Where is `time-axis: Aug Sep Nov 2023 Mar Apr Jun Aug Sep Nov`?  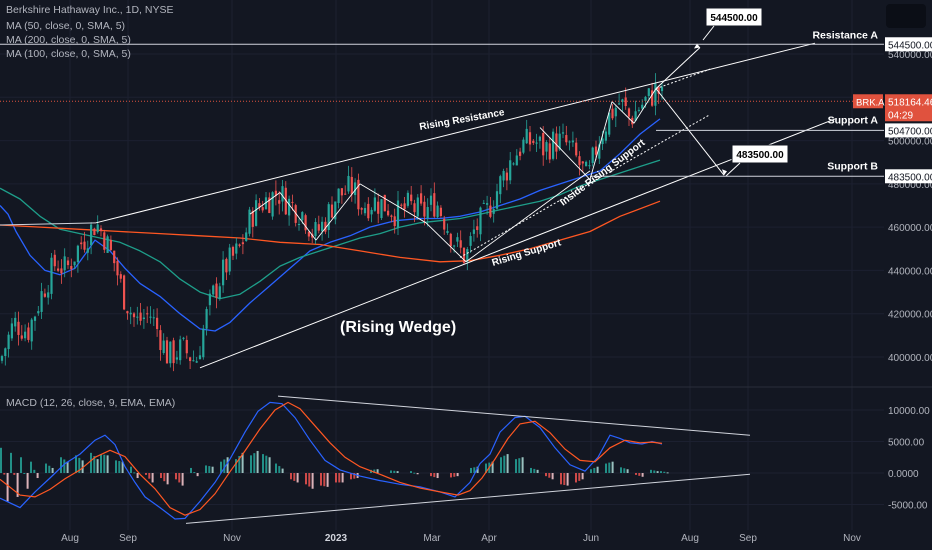
time-axis: Aug Sep Nov 2023 Mar Apr Jun Aug Sep Nov is located at coordinates (461, 538).